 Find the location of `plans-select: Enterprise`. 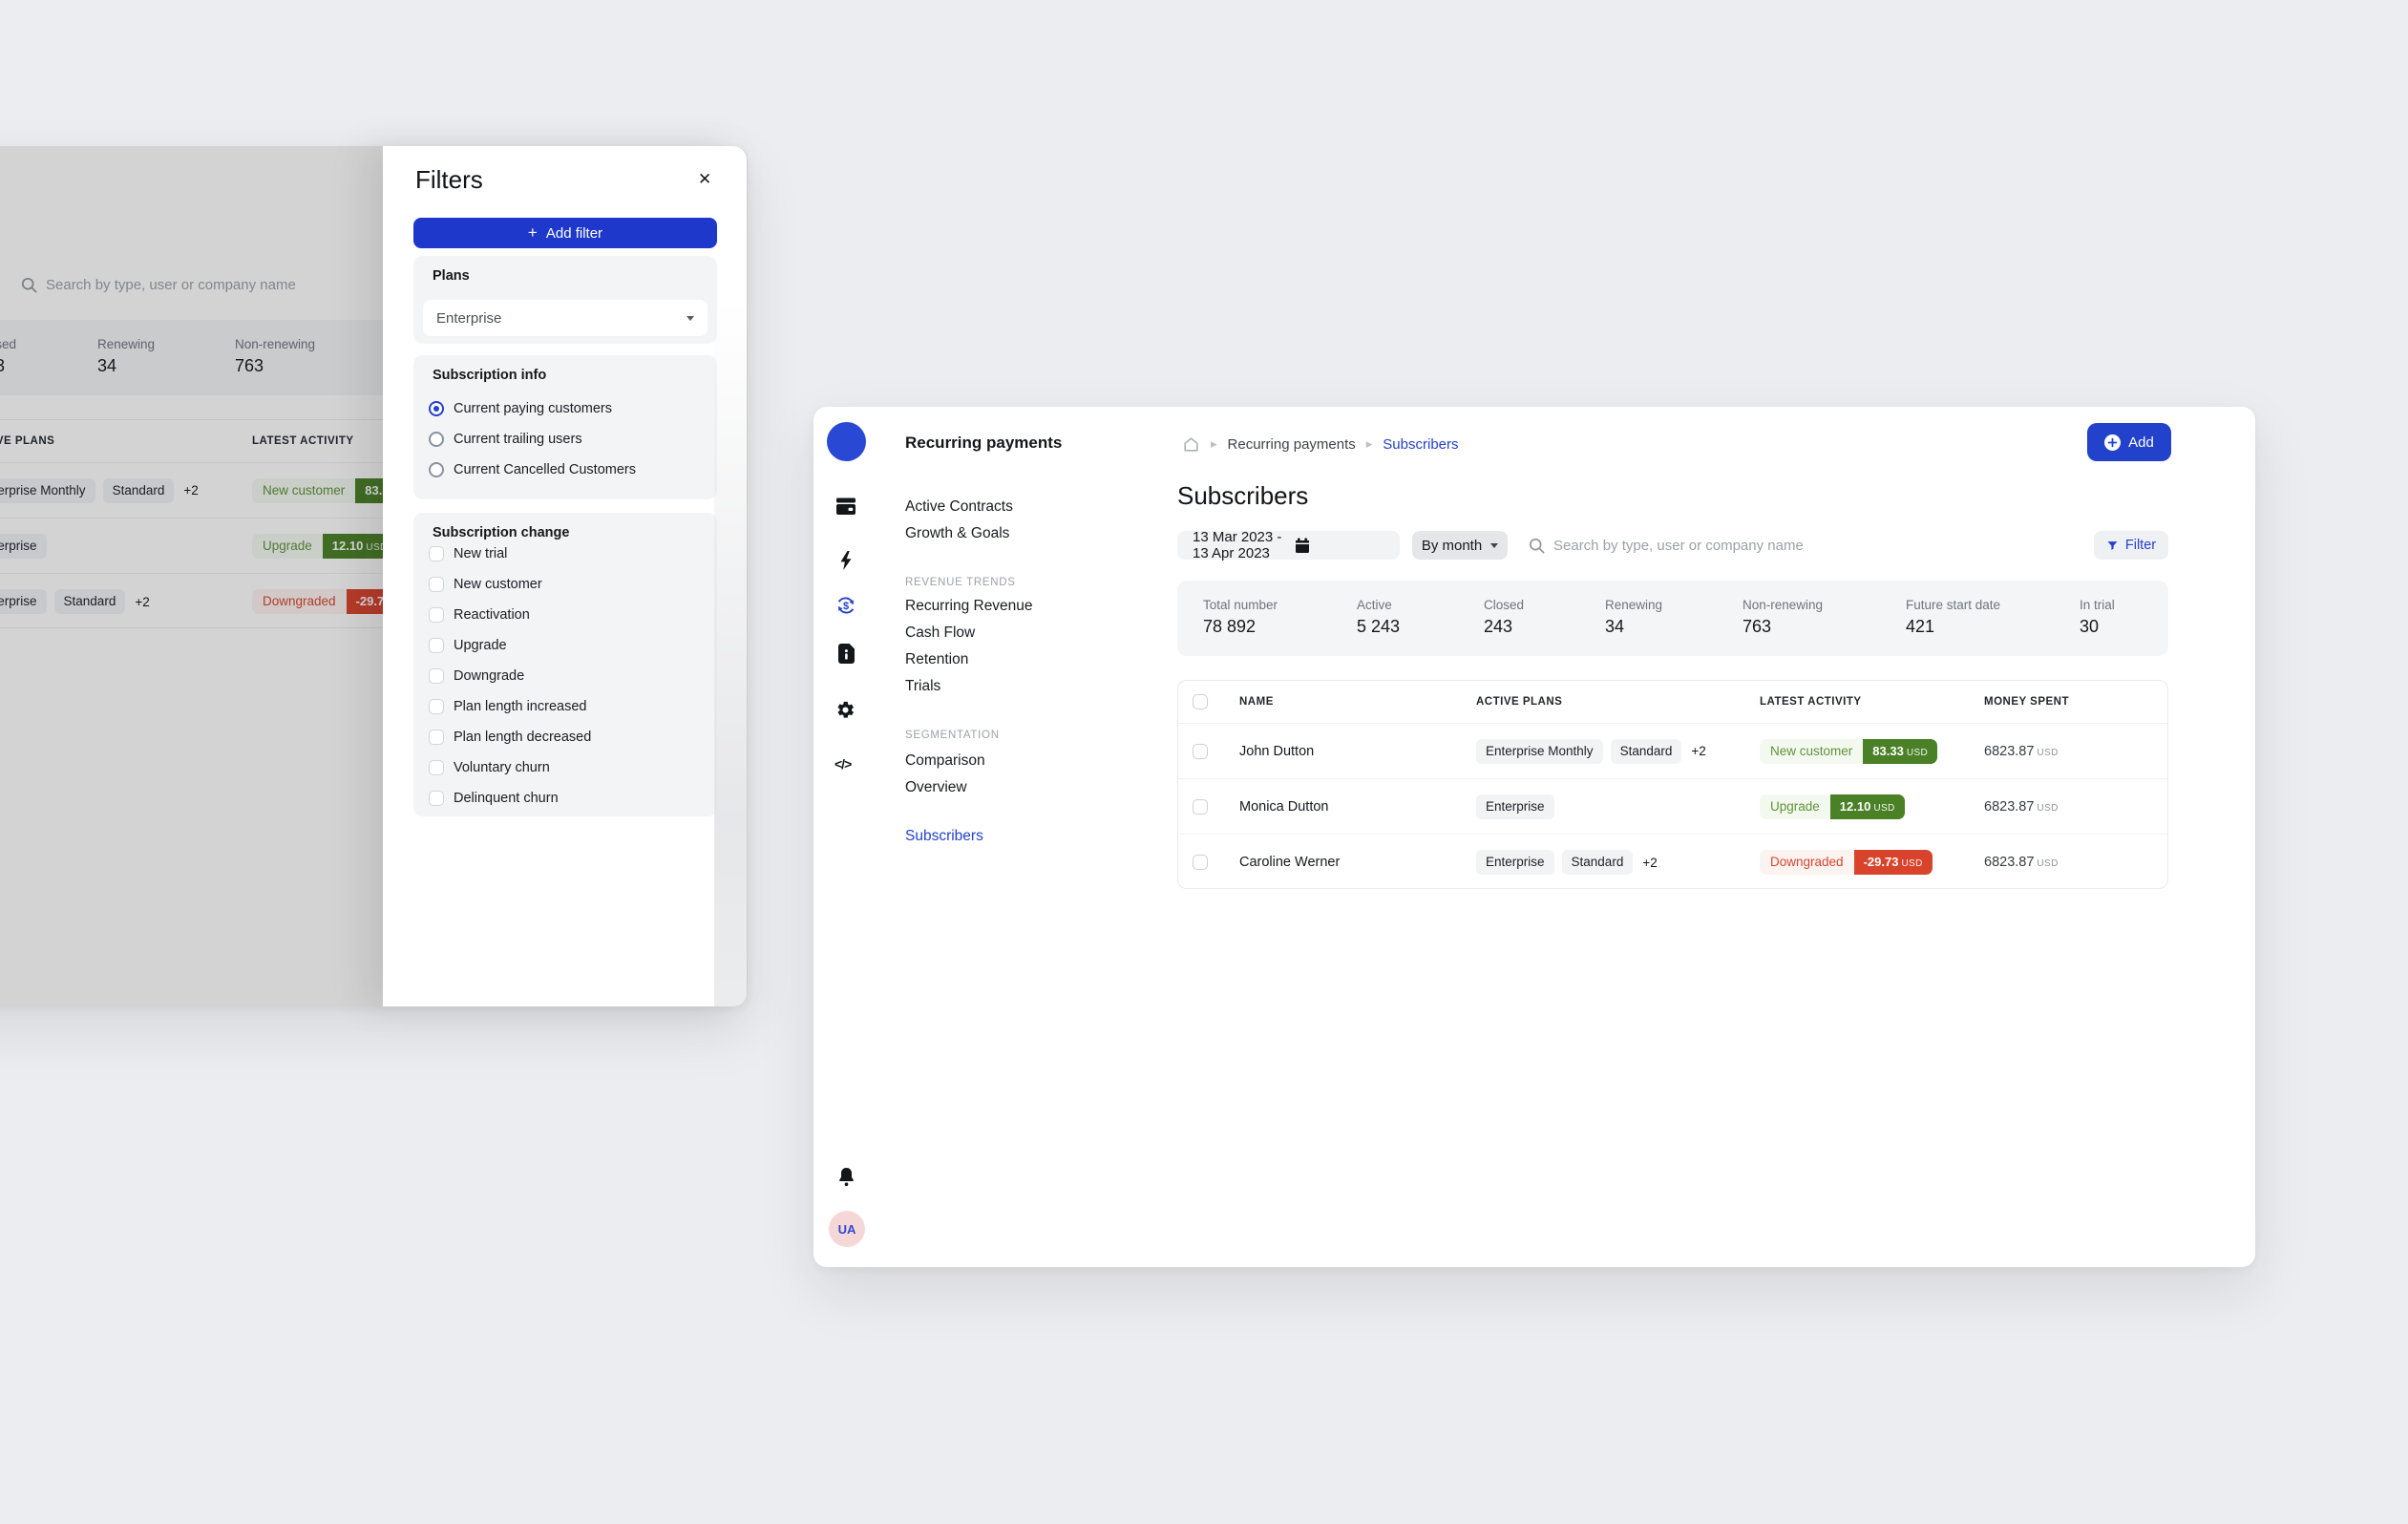

plans-select: Enterprise is located at coordinates (565, 318).